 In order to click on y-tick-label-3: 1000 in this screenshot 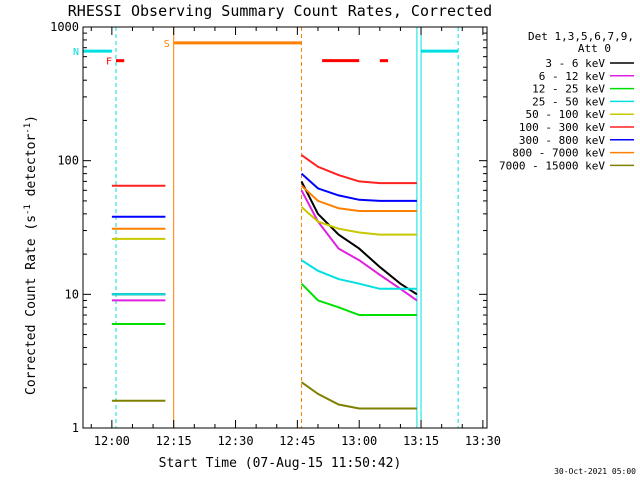, I will do `click(64, 27)`.